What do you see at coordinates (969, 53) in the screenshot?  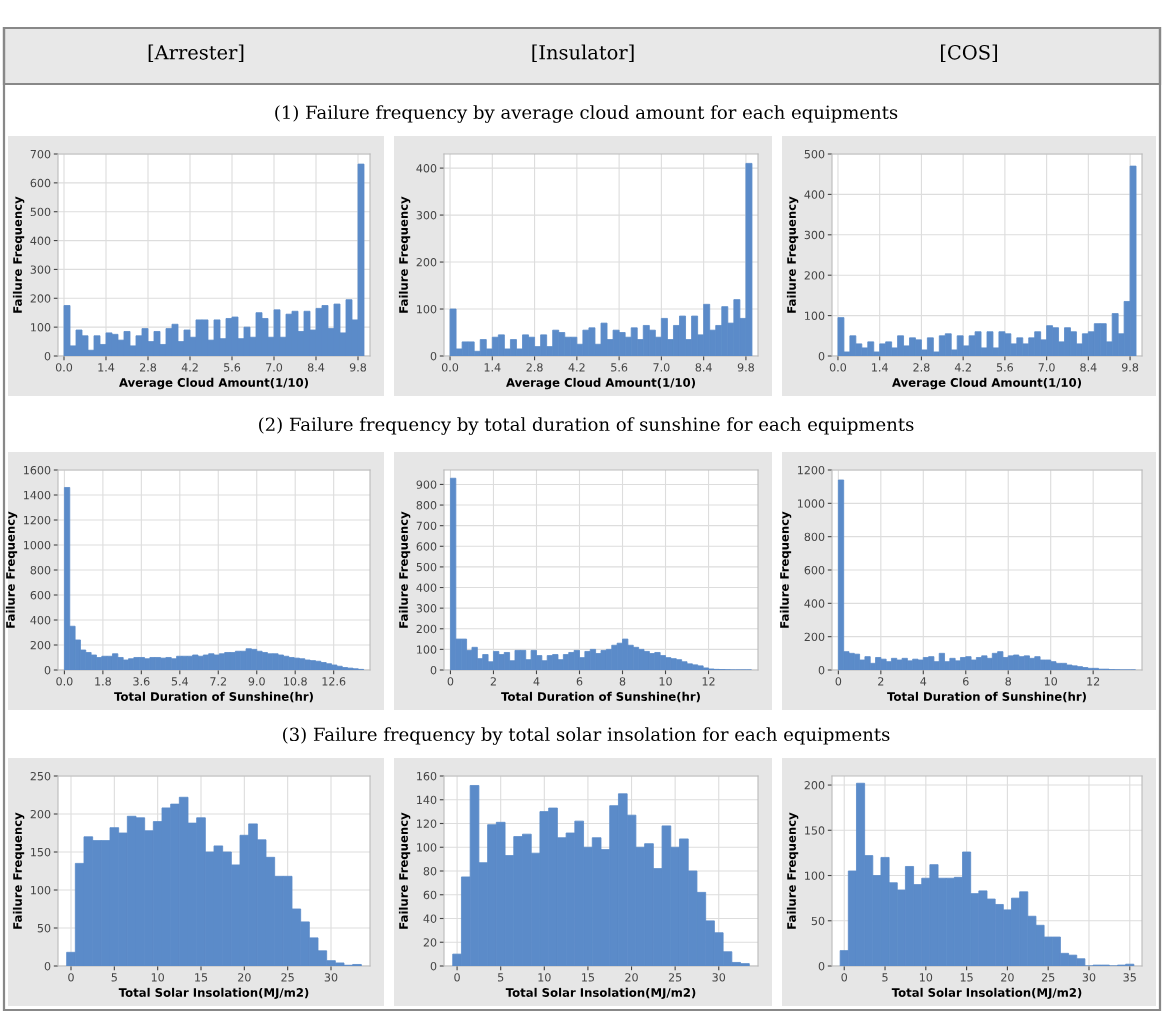 I see `chart-title: [COS]` at bounding box center [969, 53].